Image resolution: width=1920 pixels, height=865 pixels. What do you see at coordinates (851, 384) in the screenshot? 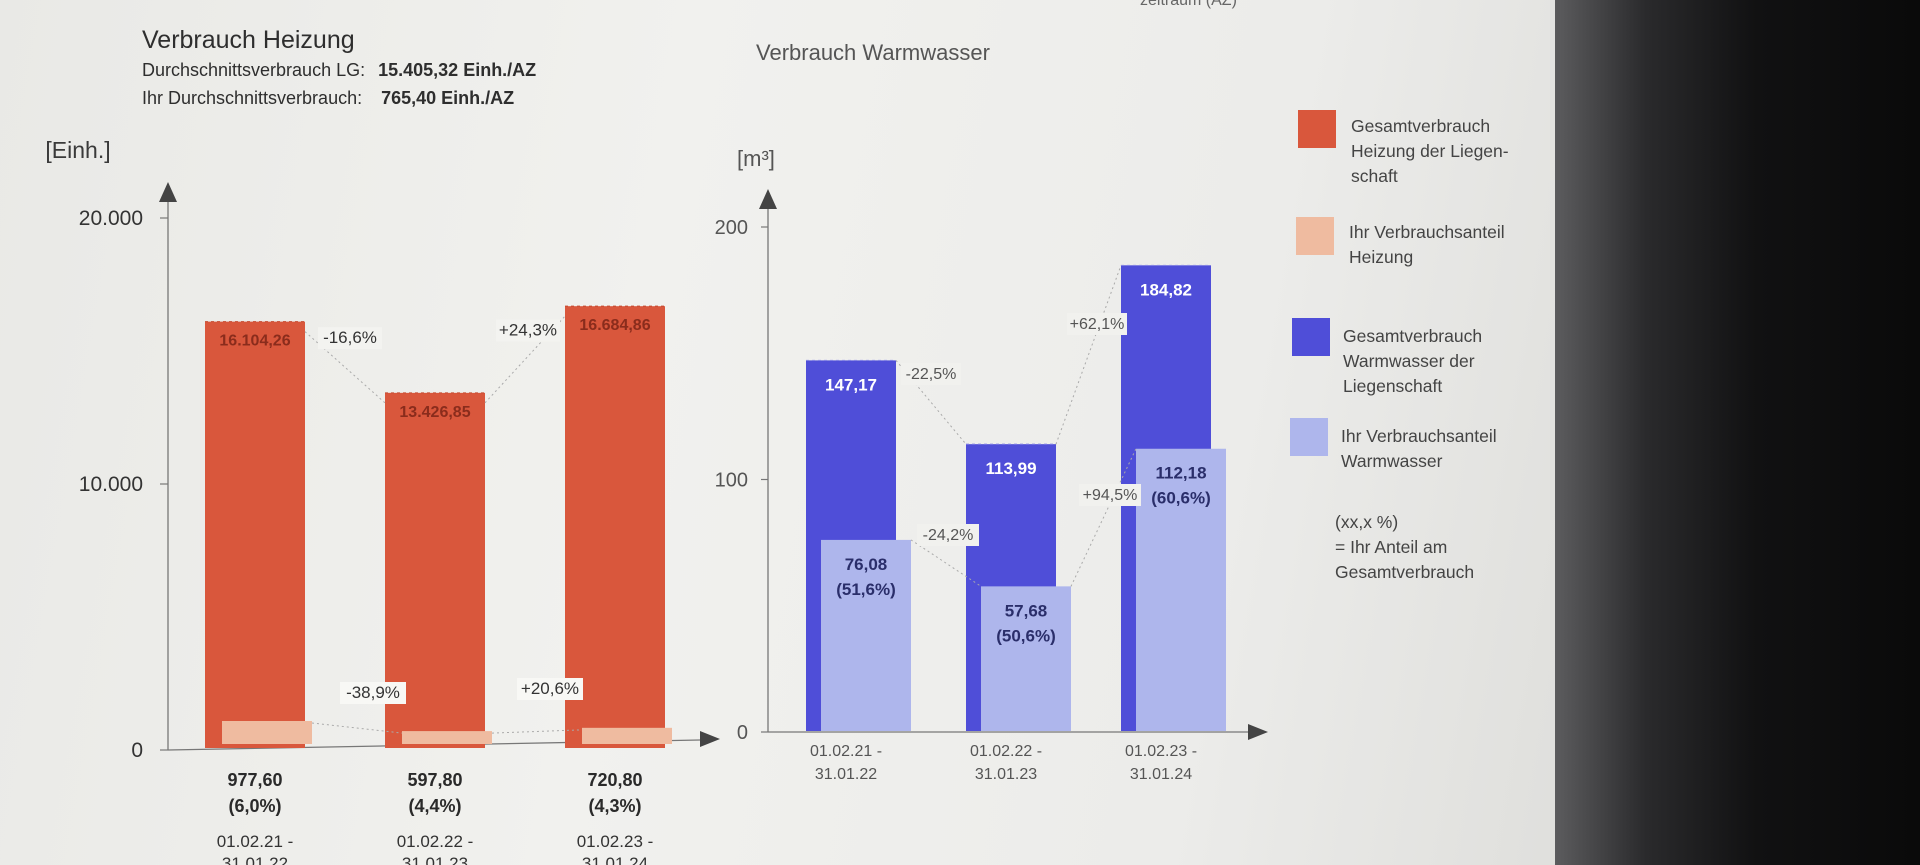
I see `warmwater-total-label: 147,17` at bounding box center [851, 384].